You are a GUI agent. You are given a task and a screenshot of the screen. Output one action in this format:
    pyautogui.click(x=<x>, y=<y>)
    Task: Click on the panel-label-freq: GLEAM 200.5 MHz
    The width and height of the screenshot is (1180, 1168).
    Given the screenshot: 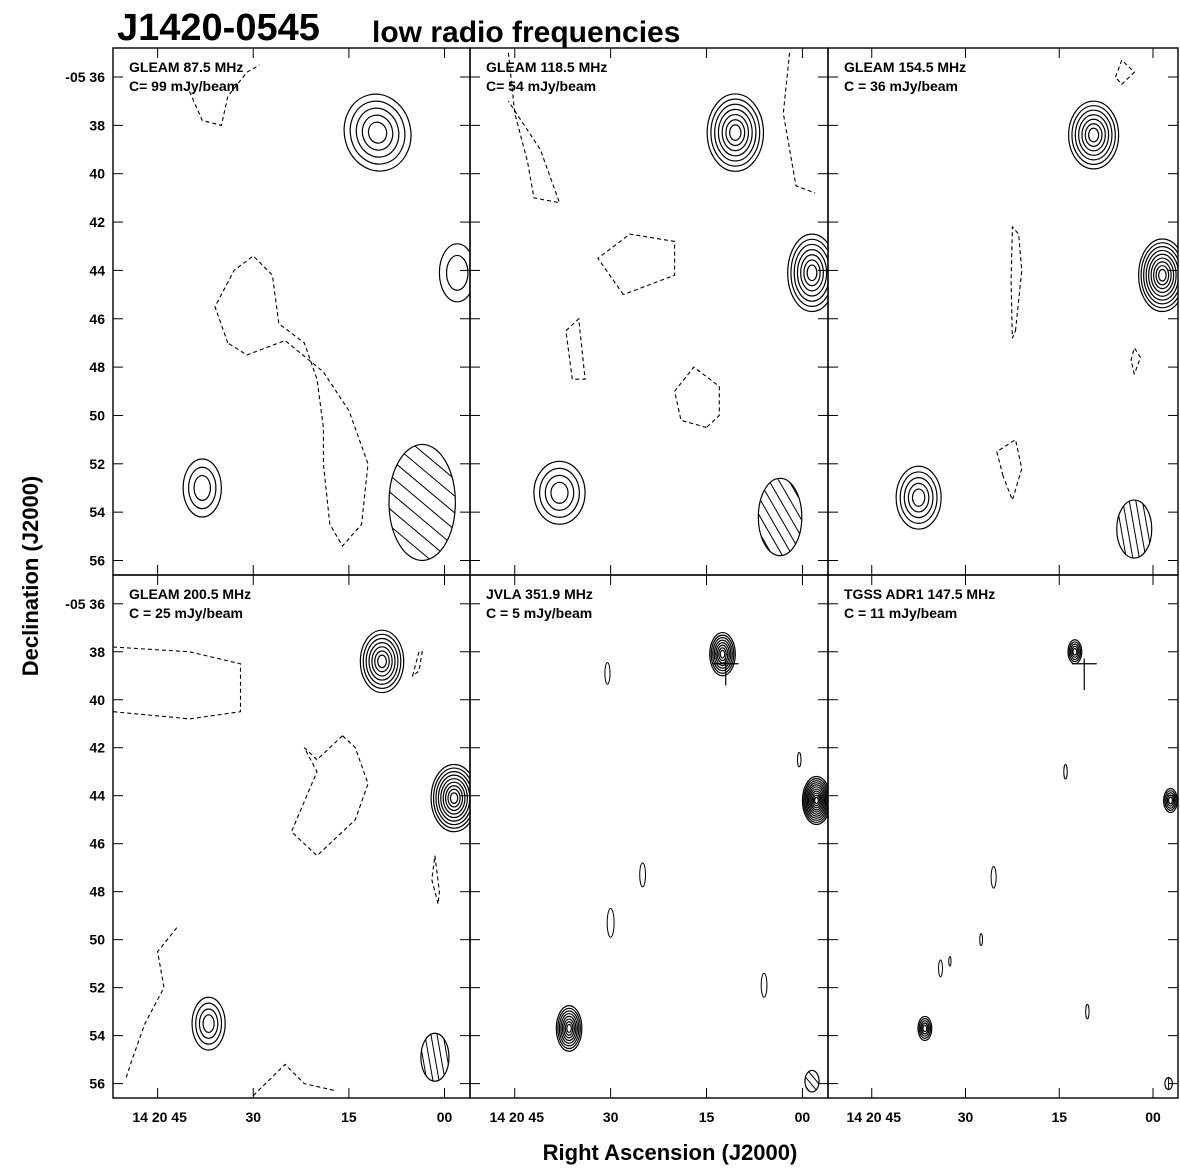 What is the action you would take?
    pyautogui.click(x=190, y=594)
    